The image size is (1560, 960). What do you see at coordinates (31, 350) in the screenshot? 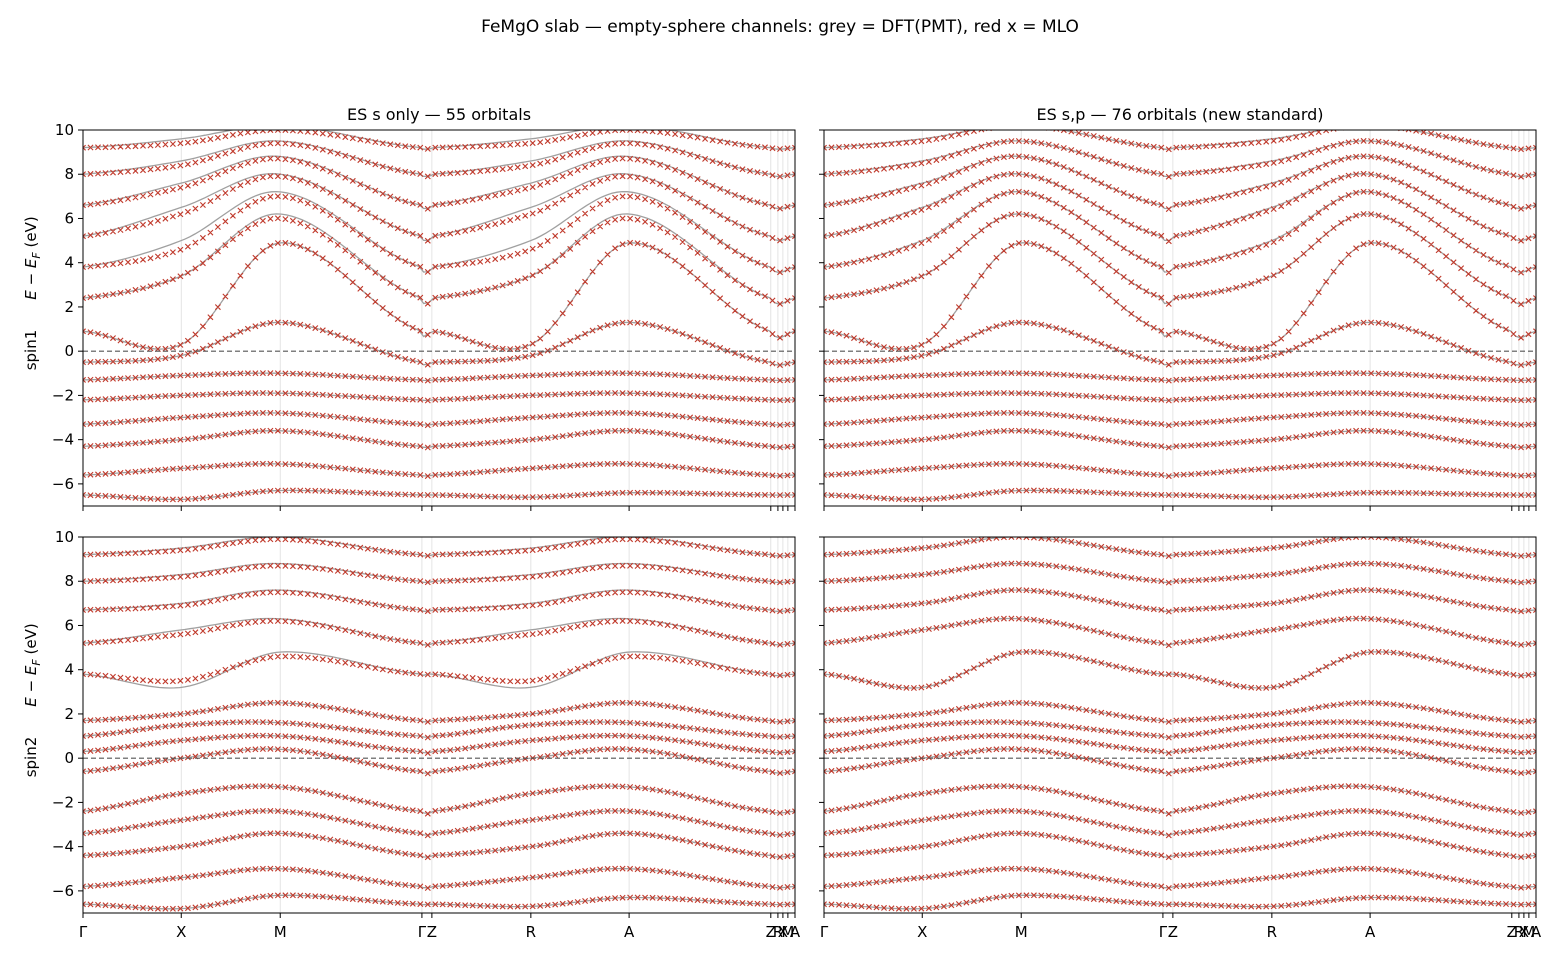
I see `row-label-spin1: spin1` at bounding box center [31, 350].